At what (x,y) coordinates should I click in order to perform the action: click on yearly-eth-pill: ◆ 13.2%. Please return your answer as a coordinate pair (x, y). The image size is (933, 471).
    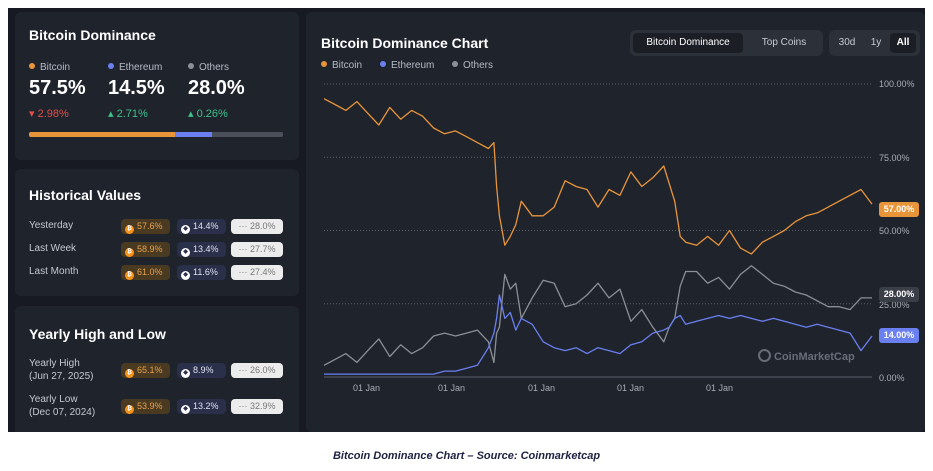
    Looking at the image, I should click on (201, 406).